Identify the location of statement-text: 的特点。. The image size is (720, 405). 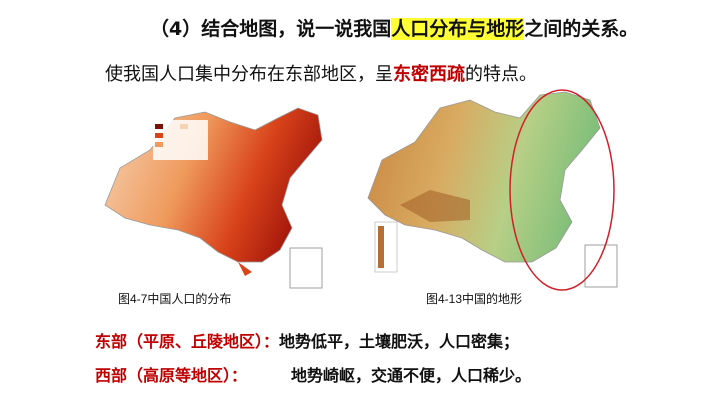
(501, 74).